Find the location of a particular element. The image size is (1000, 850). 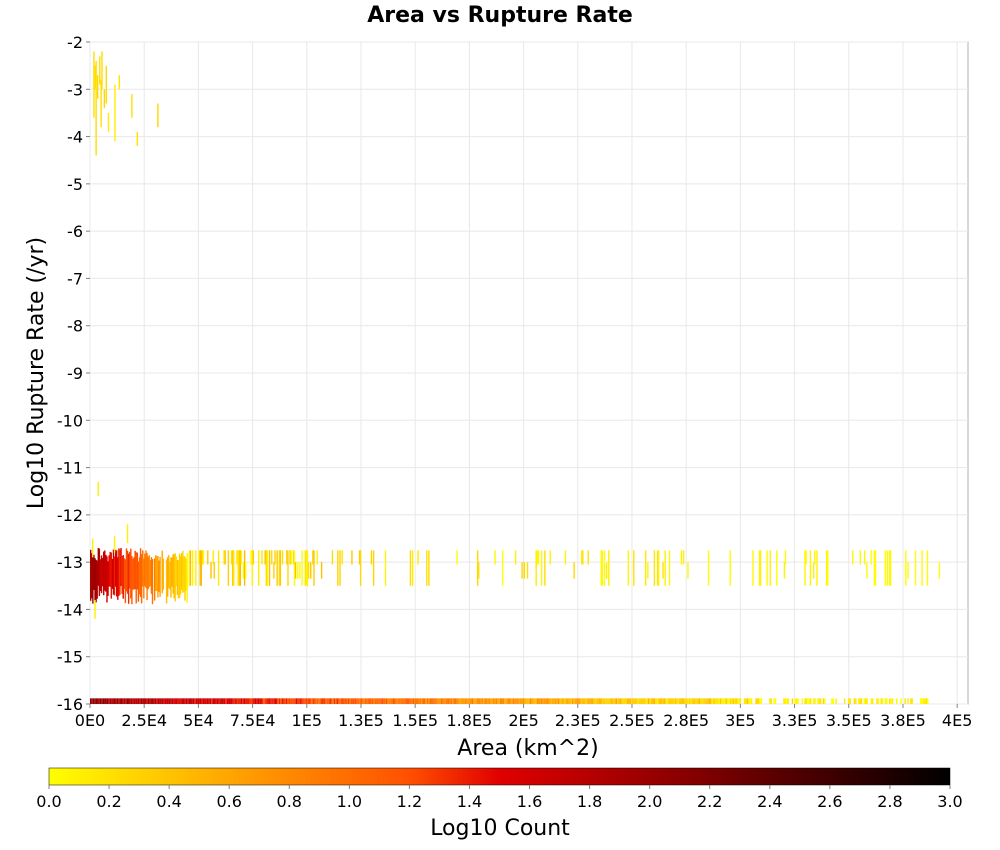

y-tick-label: -4 is located at coordinates (75, 137).